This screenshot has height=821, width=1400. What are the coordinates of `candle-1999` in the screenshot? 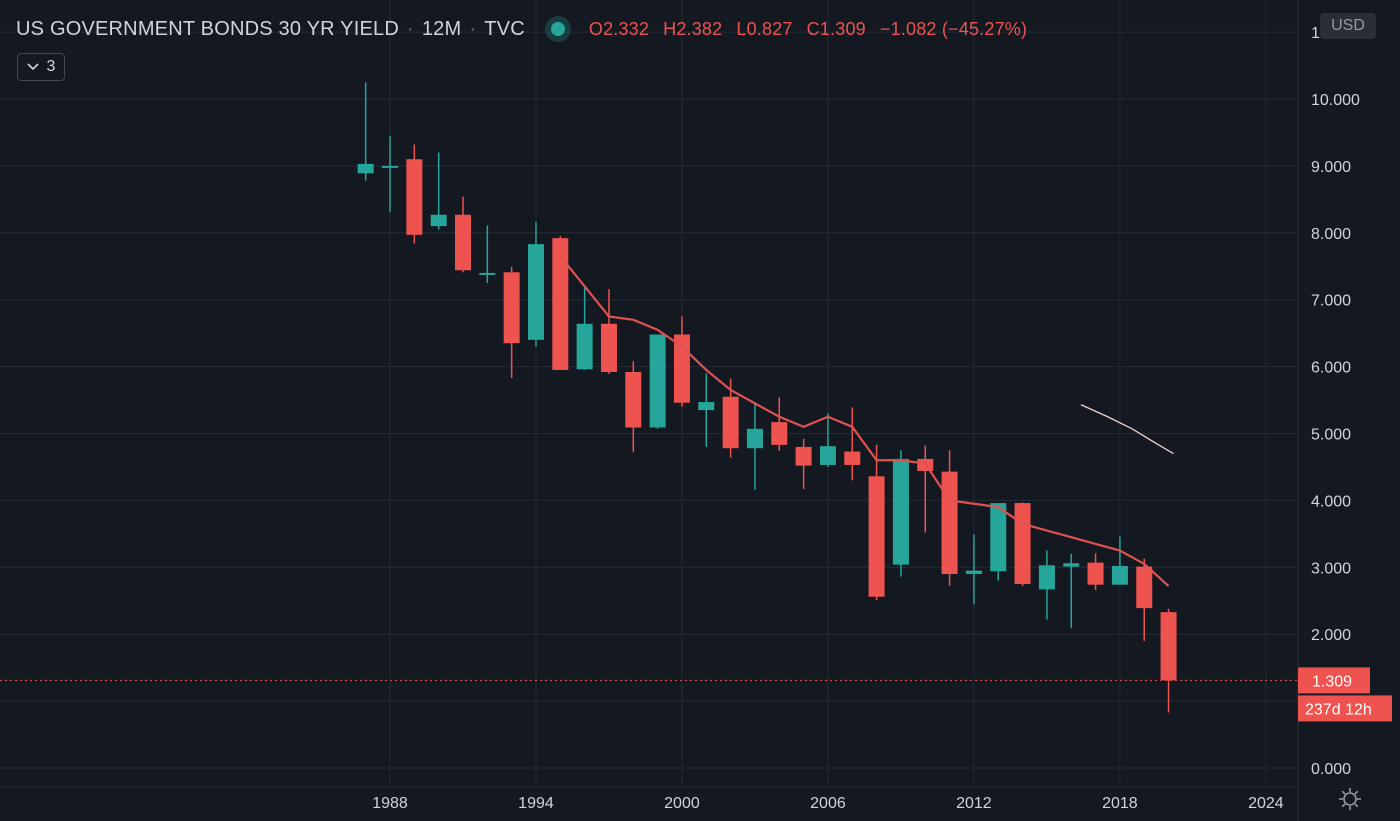 It's located at (657, 381).